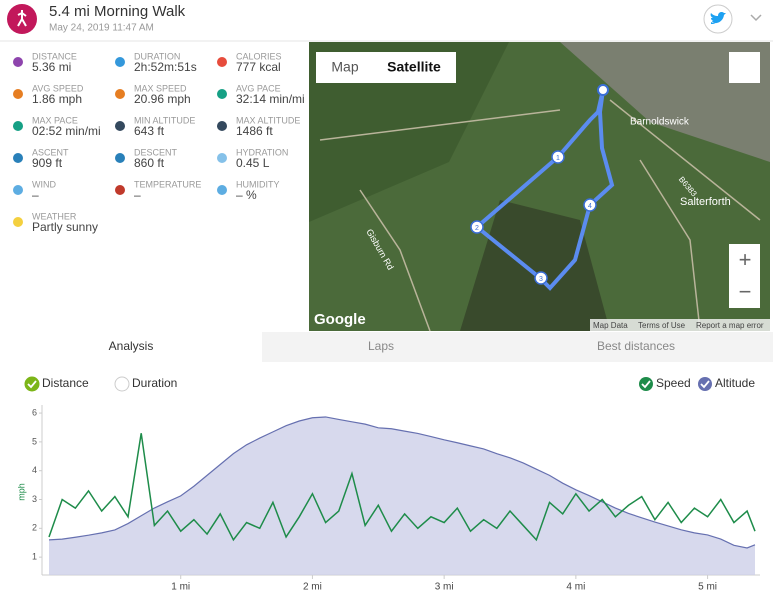  What do you see at coordinates (636, 346) in the screenshot?
I see `tab: Best distances` at bounding box center [636, 346].